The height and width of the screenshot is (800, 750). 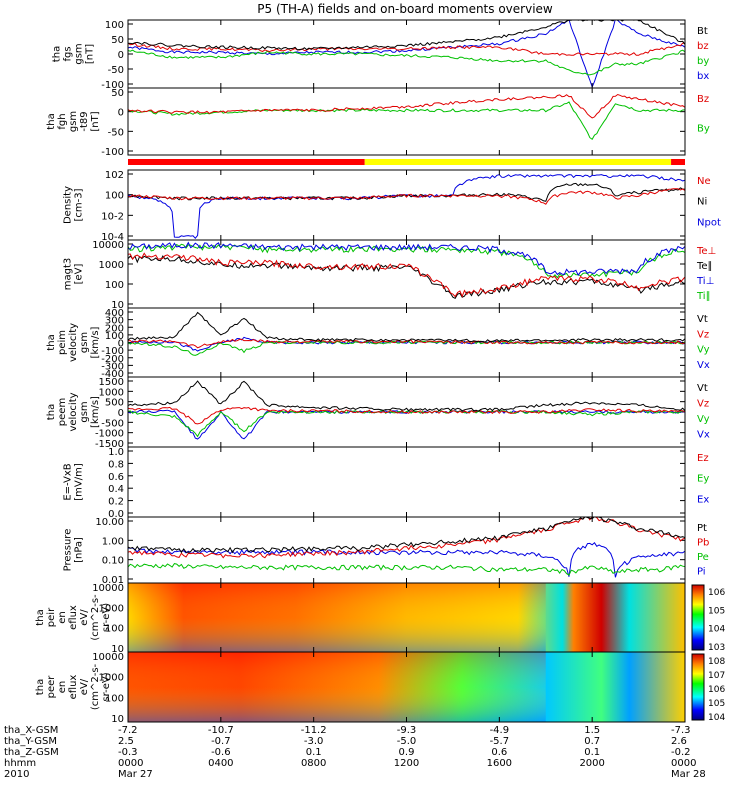 I want to click on orbit-value: 0.7, so click(x=592, y=741).